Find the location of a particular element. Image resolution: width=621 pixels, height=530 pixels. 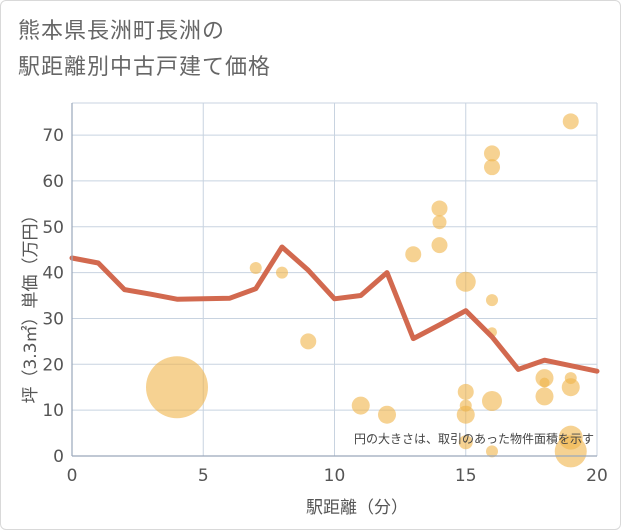

y-tick-label: 20 is located at coordinates (53, 365).